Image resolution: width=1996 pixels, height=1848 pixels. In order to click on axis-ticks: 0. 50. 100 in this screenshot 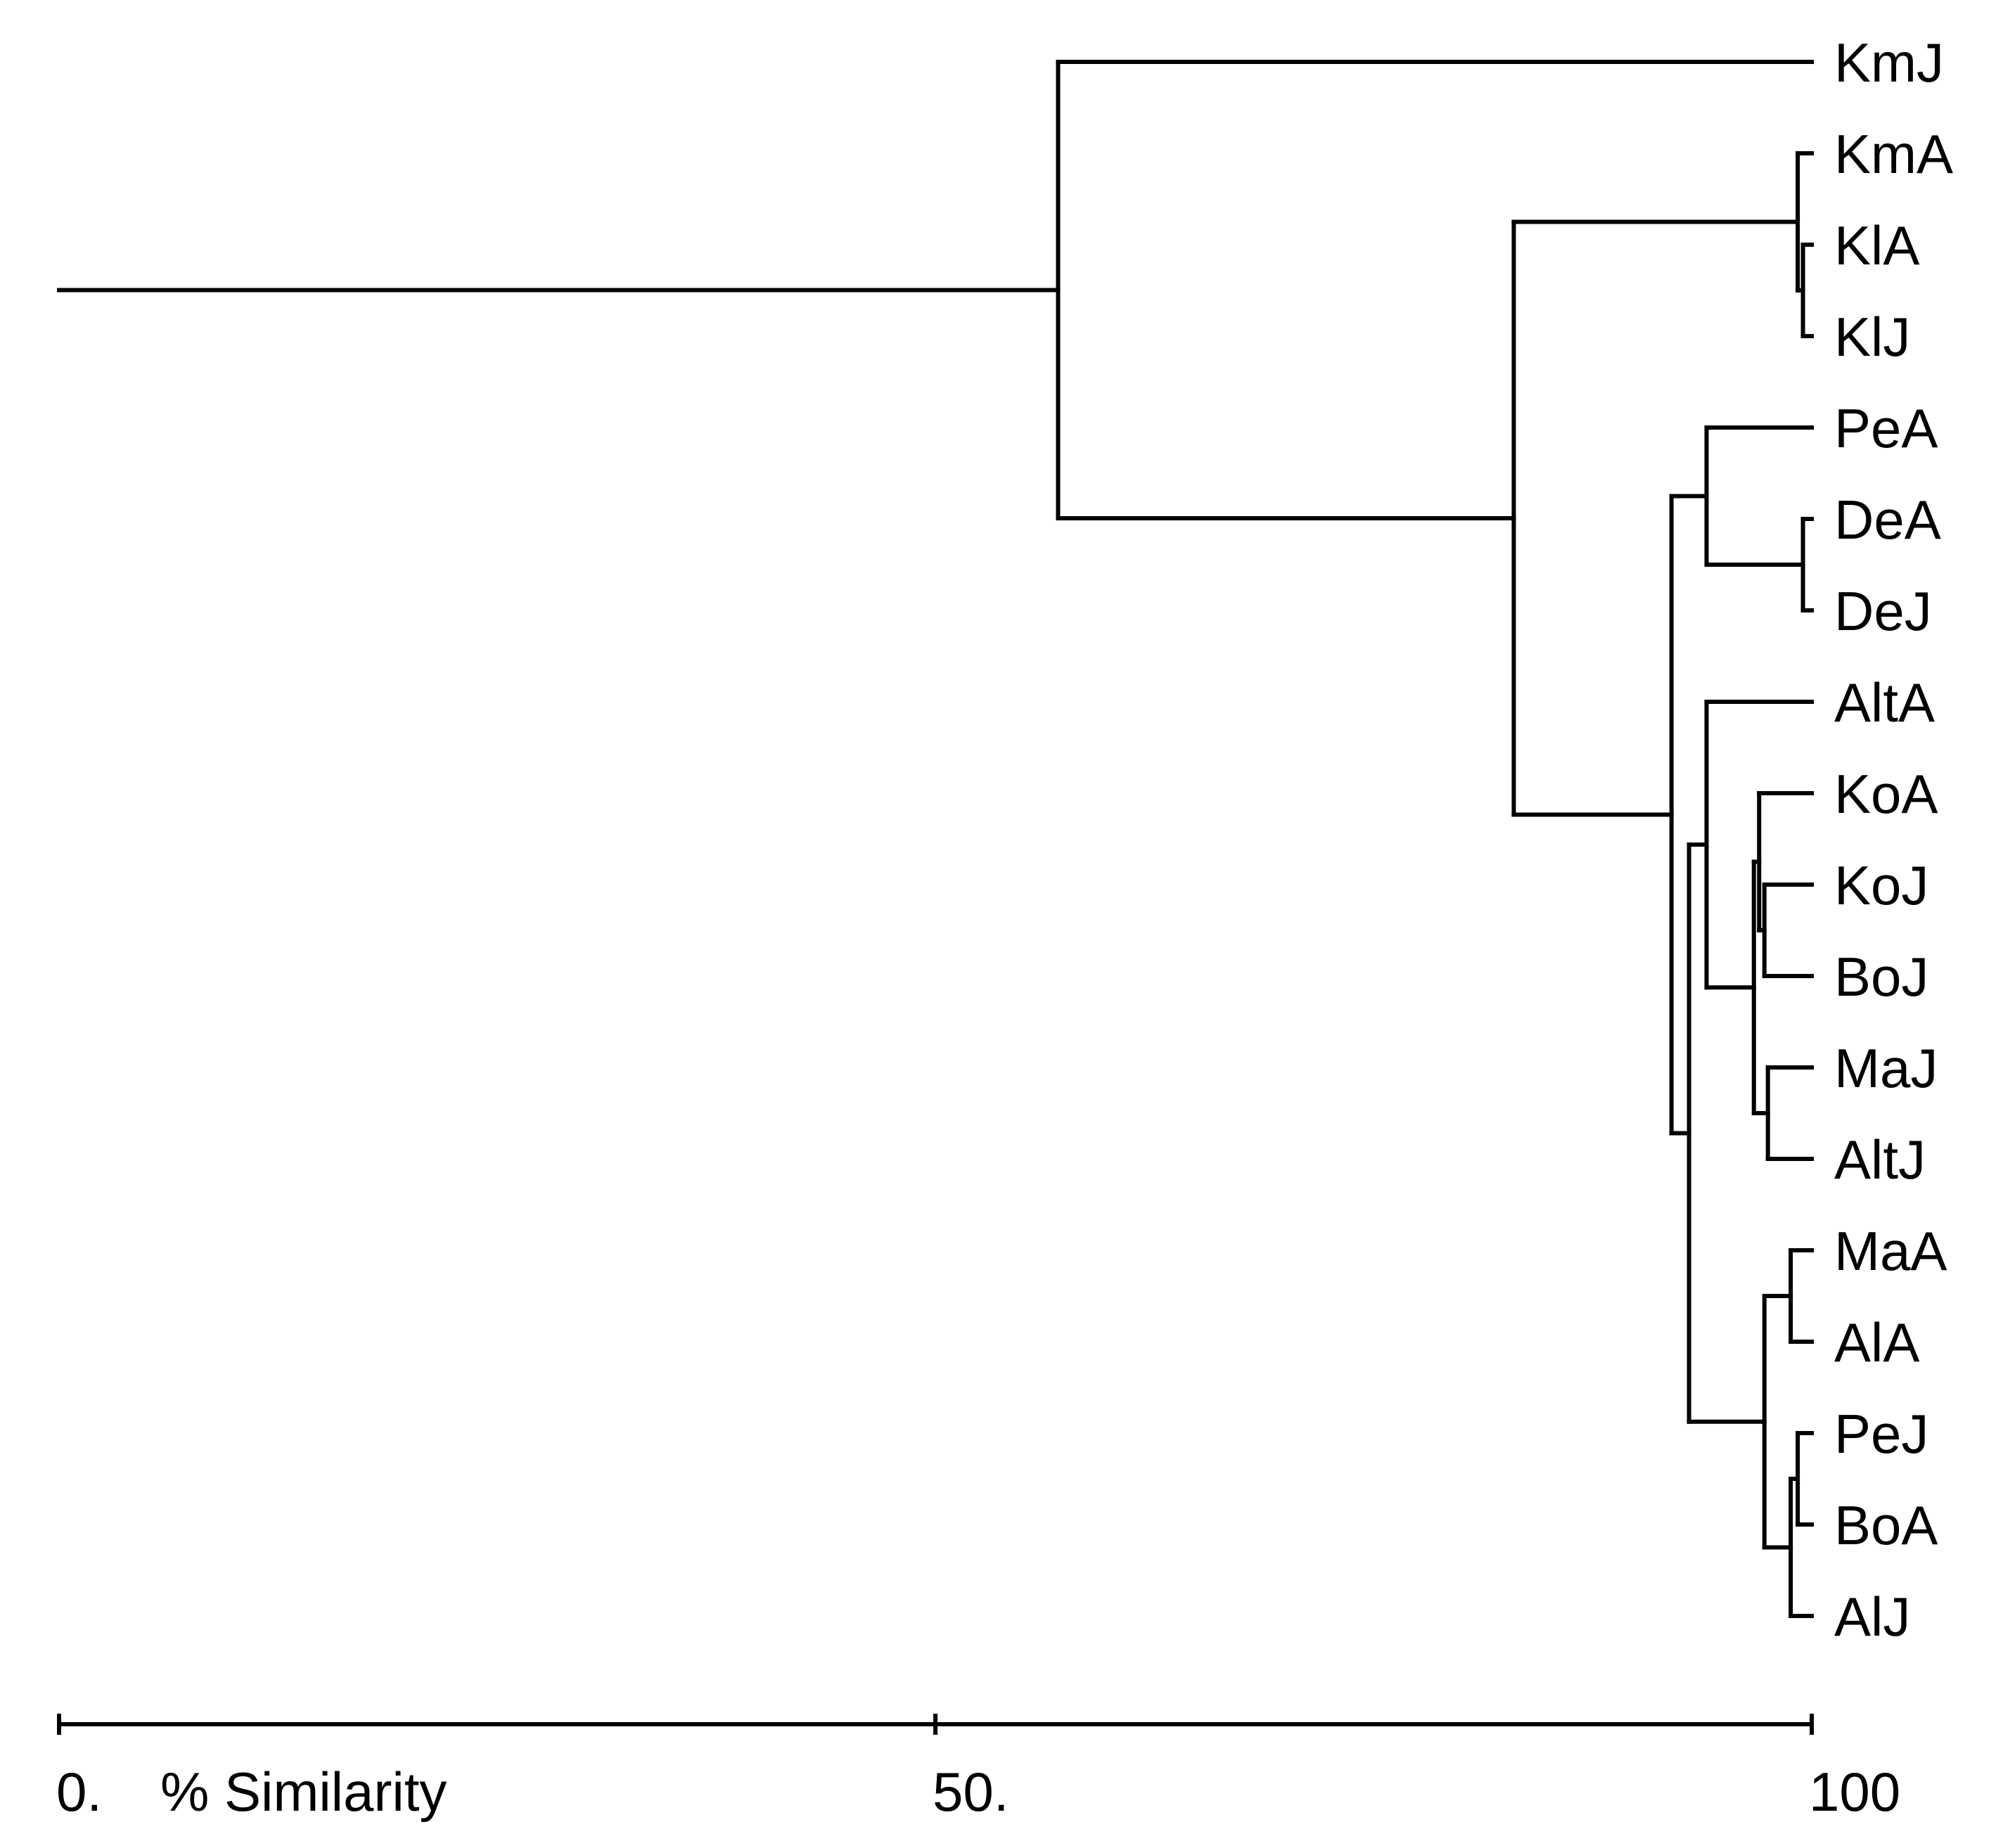, I will do `click(978, 1768)`.